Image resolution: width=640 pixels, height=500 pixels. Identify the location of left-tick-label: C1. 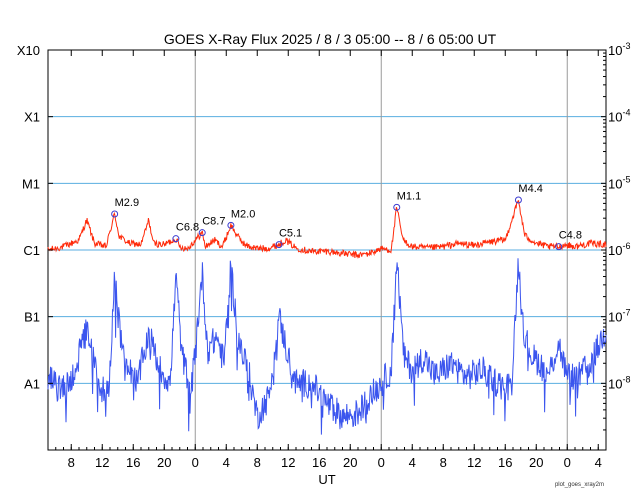
(31, 250).